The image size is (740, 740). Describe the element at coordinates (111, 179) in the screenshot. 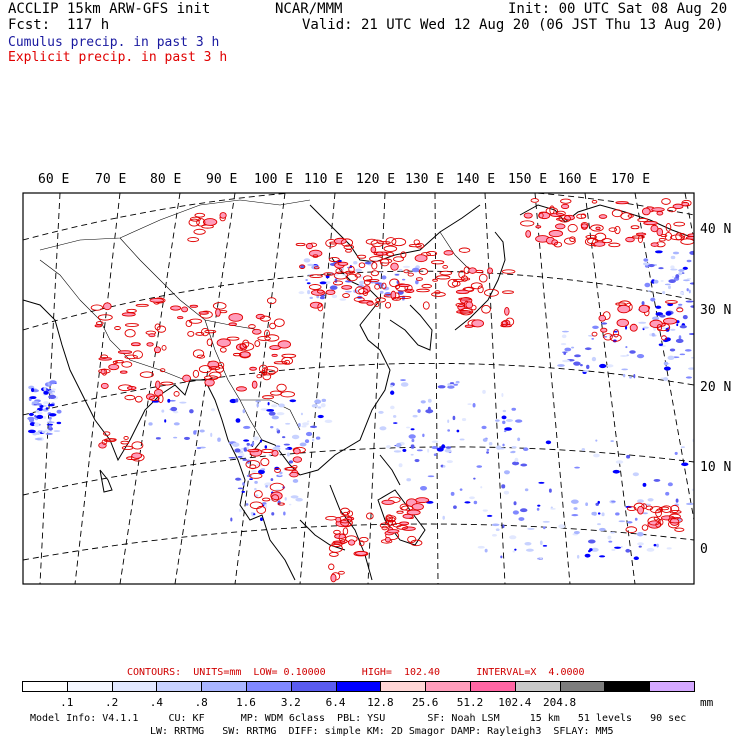

I see `lon-label: 70 E` at that location.